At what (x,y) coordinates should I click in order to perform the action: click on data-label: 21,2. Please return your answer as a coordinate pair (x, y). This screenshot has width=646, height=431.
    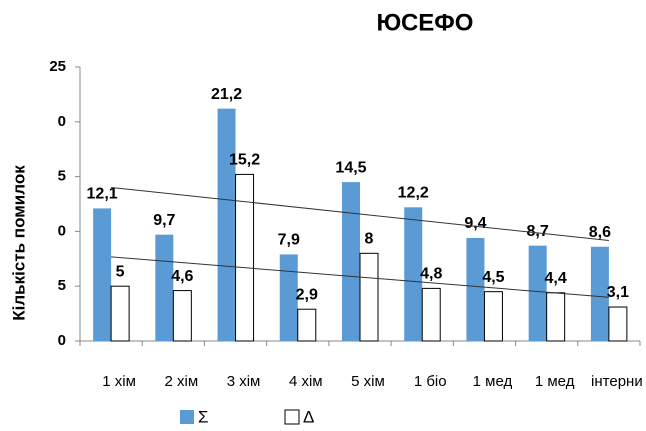
    Looking at the image, I should click on (226, 94).